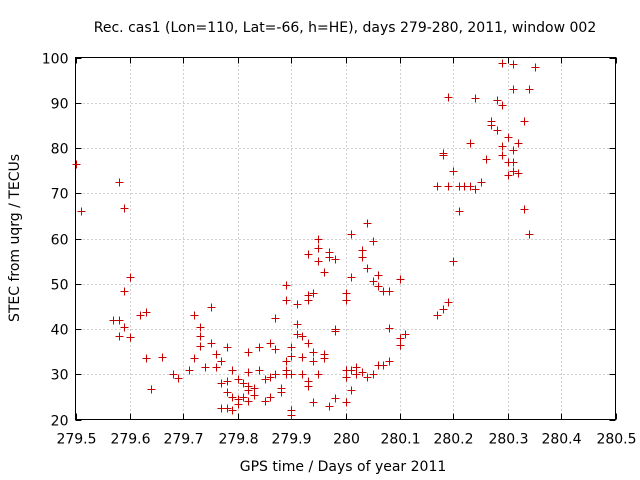 The image size is (640, 480). What do you see at coordinates (238, 440) in the screenshot?
I see `x-tick-label: 279.8` at bounding box center [238, 440].